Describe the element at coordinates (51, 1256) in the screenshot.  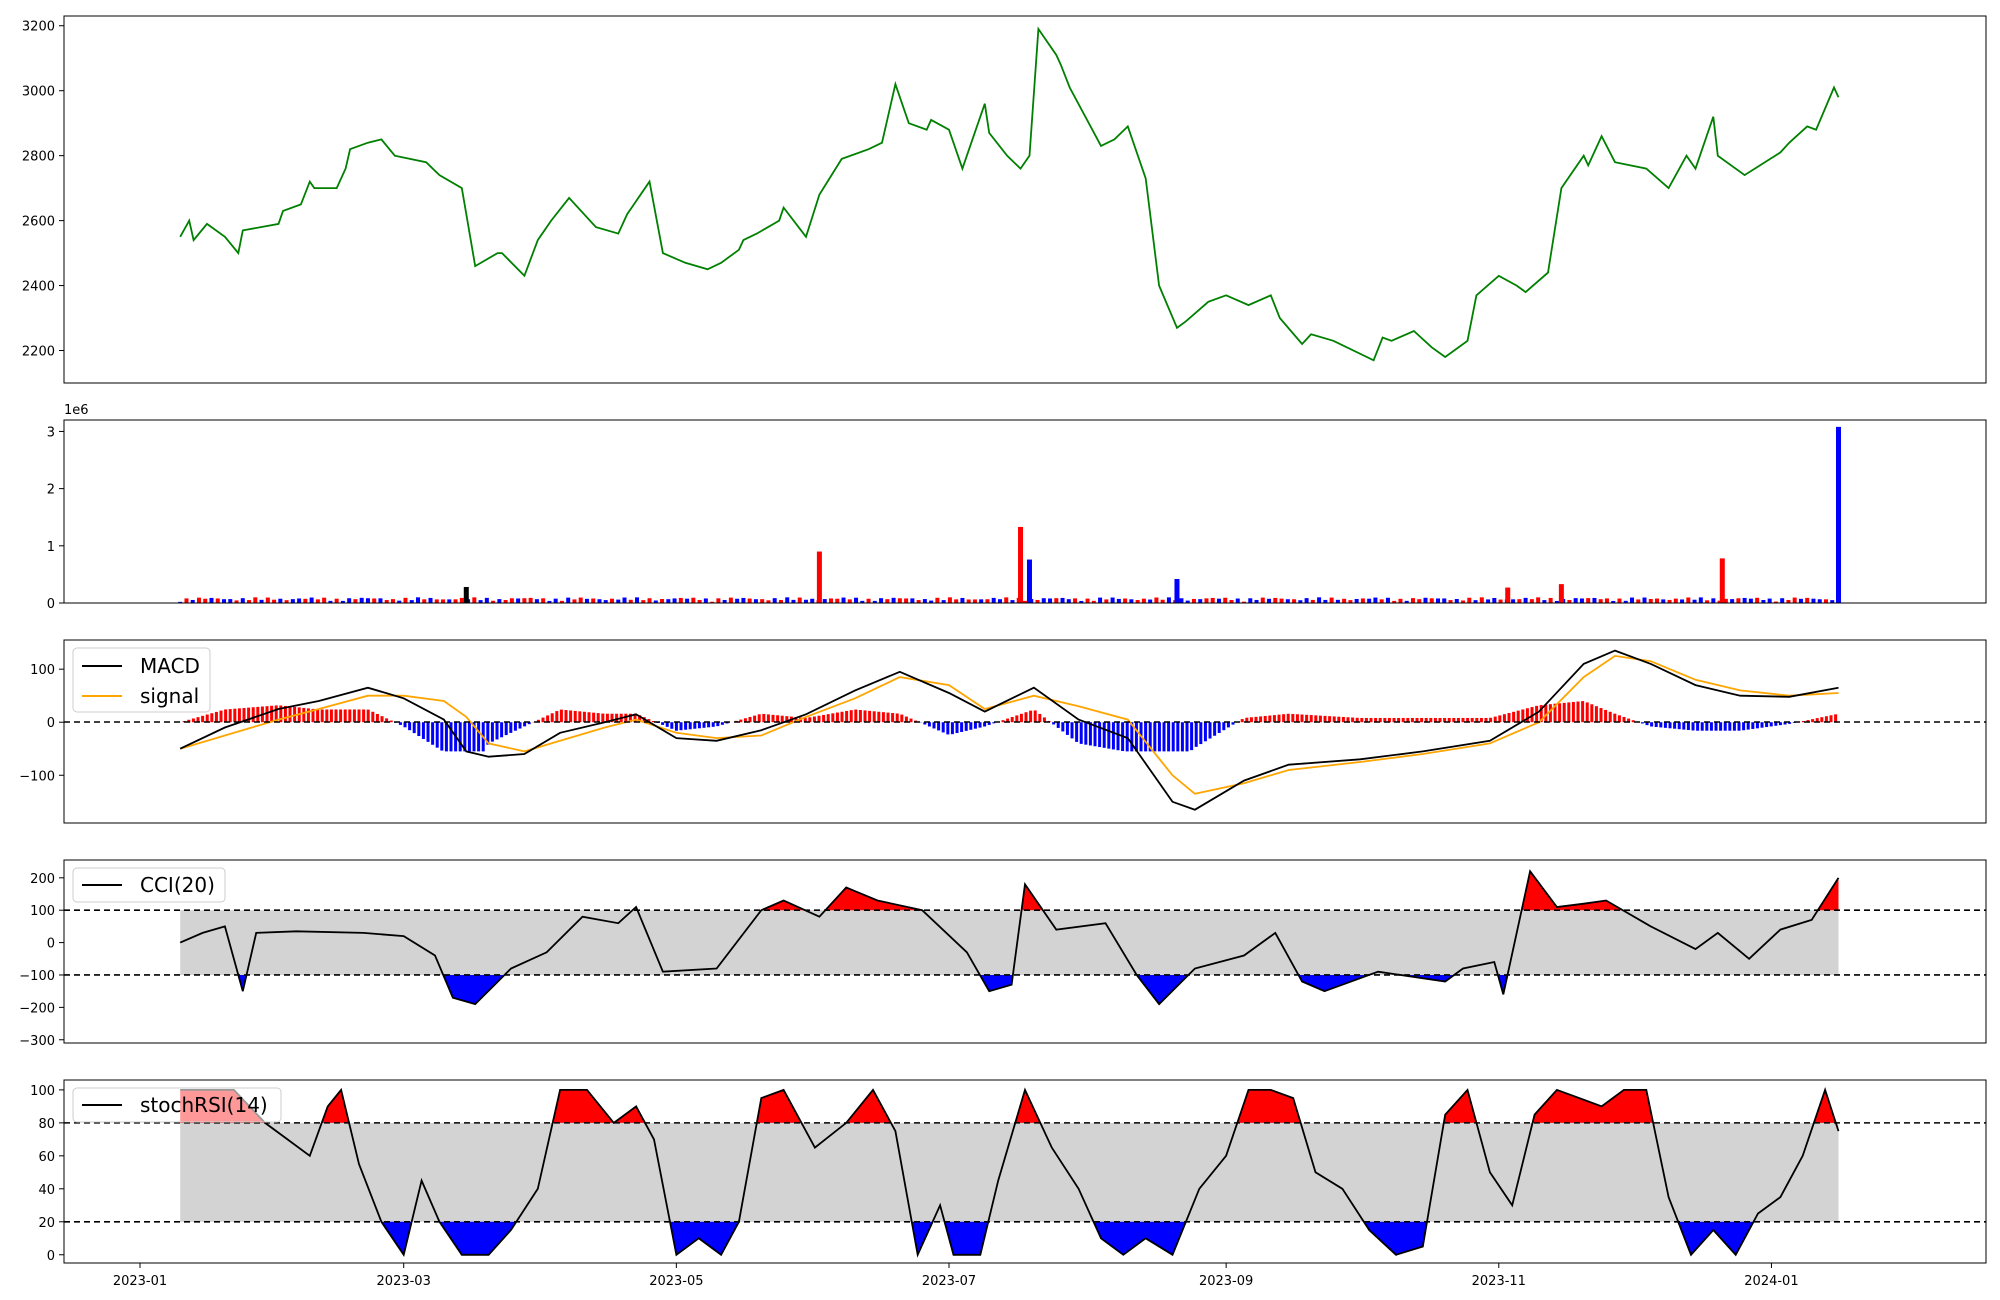
I see `stochrsi-ytick-label: 0` at that location.